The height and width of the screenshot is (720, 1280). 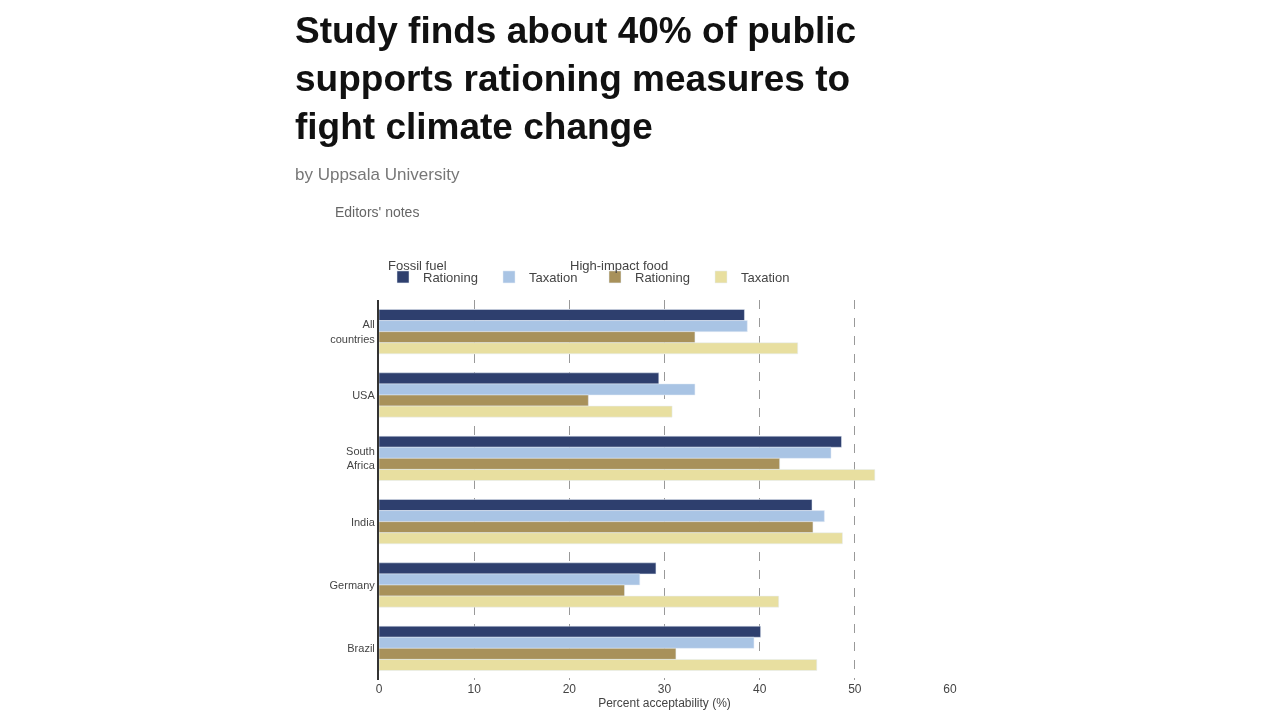 What do you see at coordinates (619, 265) in the screenshot?
I see `text: High-impact food` at bounding box center [619, 265].